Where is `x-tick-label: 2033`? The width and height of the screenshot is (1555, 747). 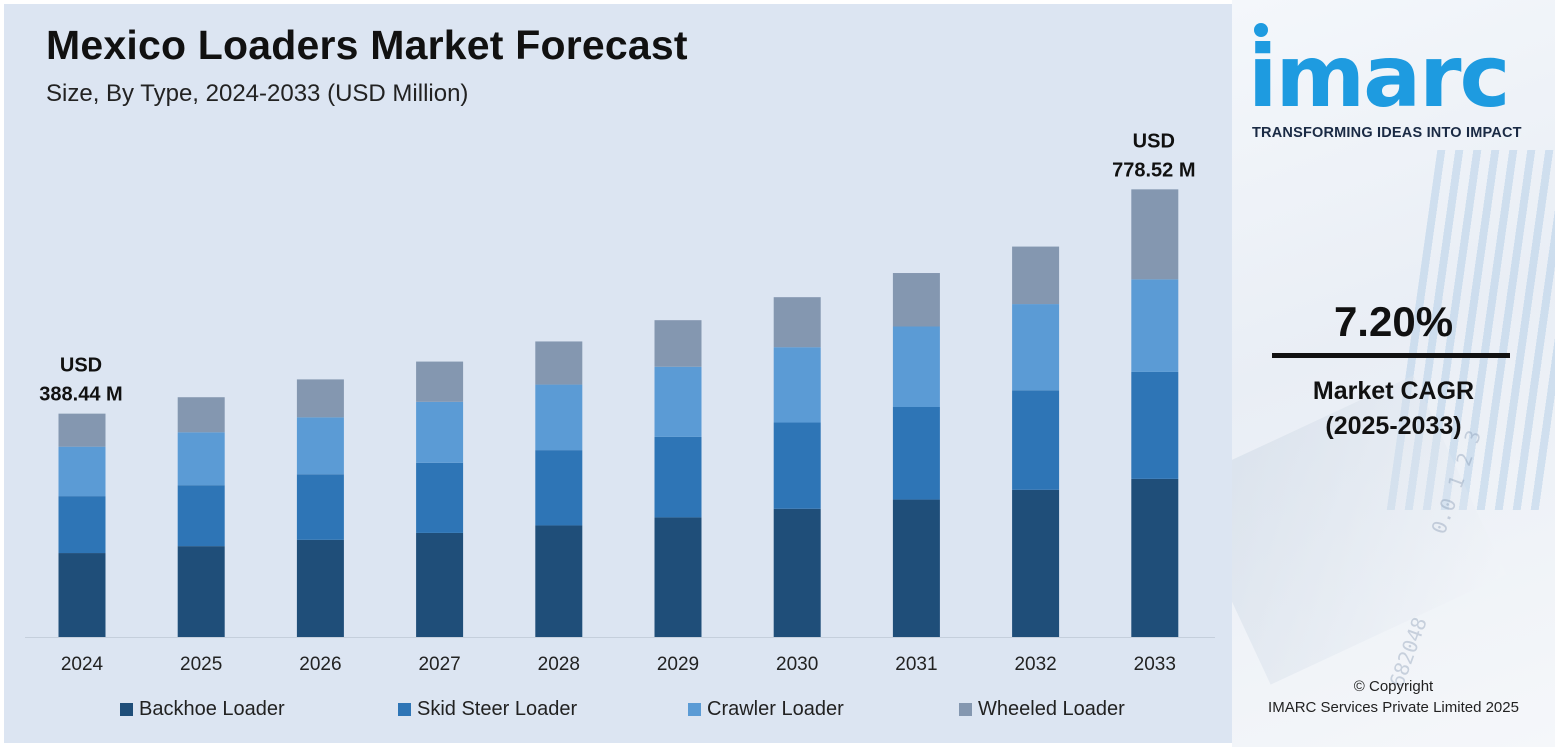
x-tick-label: 2033 is located at coordinates (1155, 664).